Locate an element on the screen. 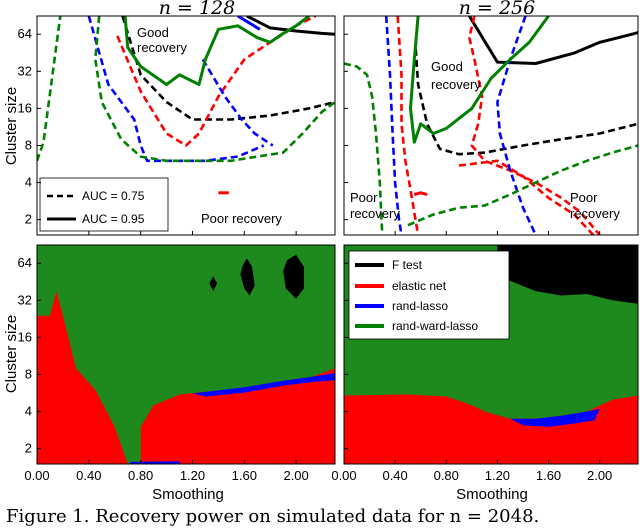  ytick-label-bottom-left-8: 8 is located at coordinates (28, 373).